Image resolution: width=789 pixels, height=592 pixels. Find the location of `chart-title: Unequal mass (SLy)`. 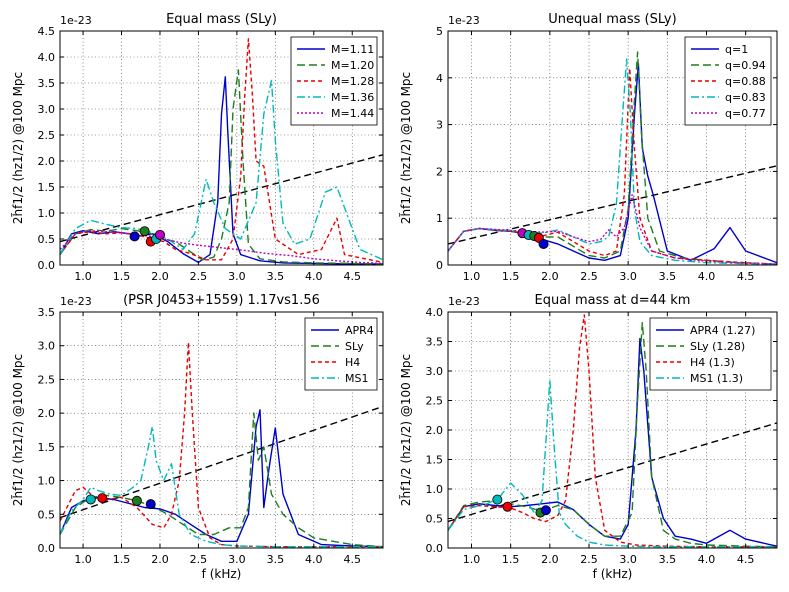

chart-title: Unequal mass (SLy) is located at coordinates (612, 19).